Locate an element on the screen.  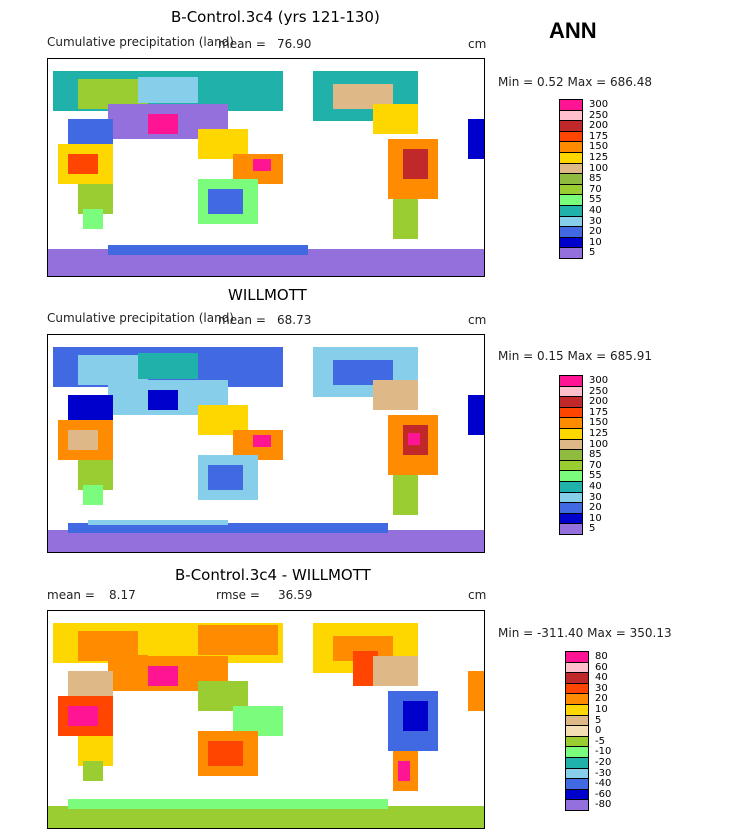
panel-2-land is located at coordinates (266, 449).